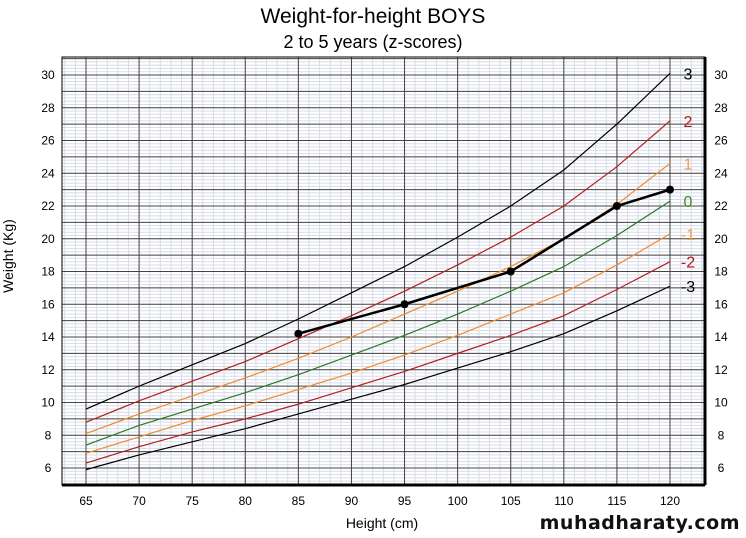  I want to click on x-tick-label: 90, so click(352, 501).